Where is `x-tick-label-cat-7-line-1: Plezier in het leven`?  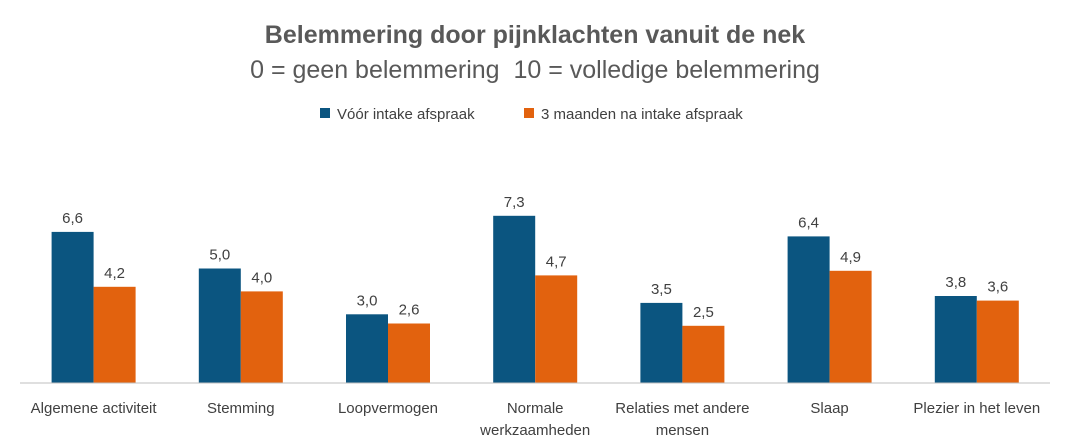 x-tick-label-cat-7-line-1: Plezier in het leven is located at coordinates (976, 408).